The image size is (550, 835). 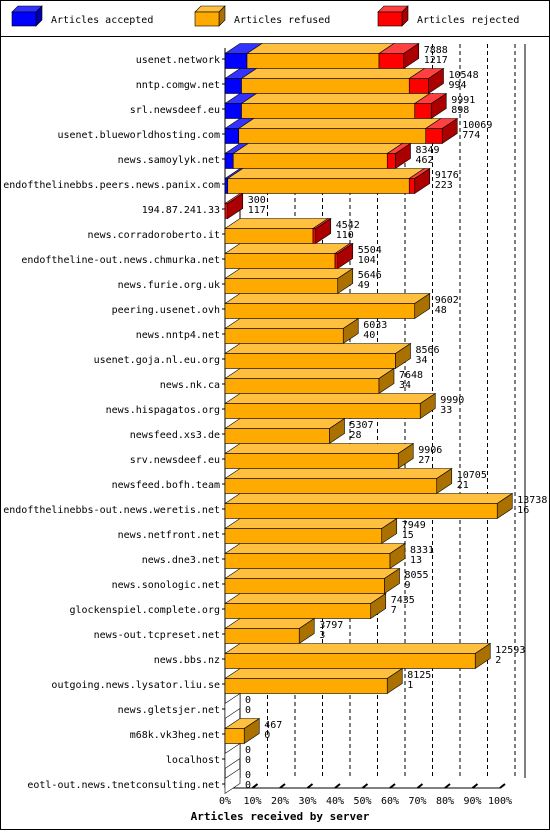 What do you see at coordinates (273, 725) in the screenshot?
I see `total-label: 467` at bounding box center [273, 725].